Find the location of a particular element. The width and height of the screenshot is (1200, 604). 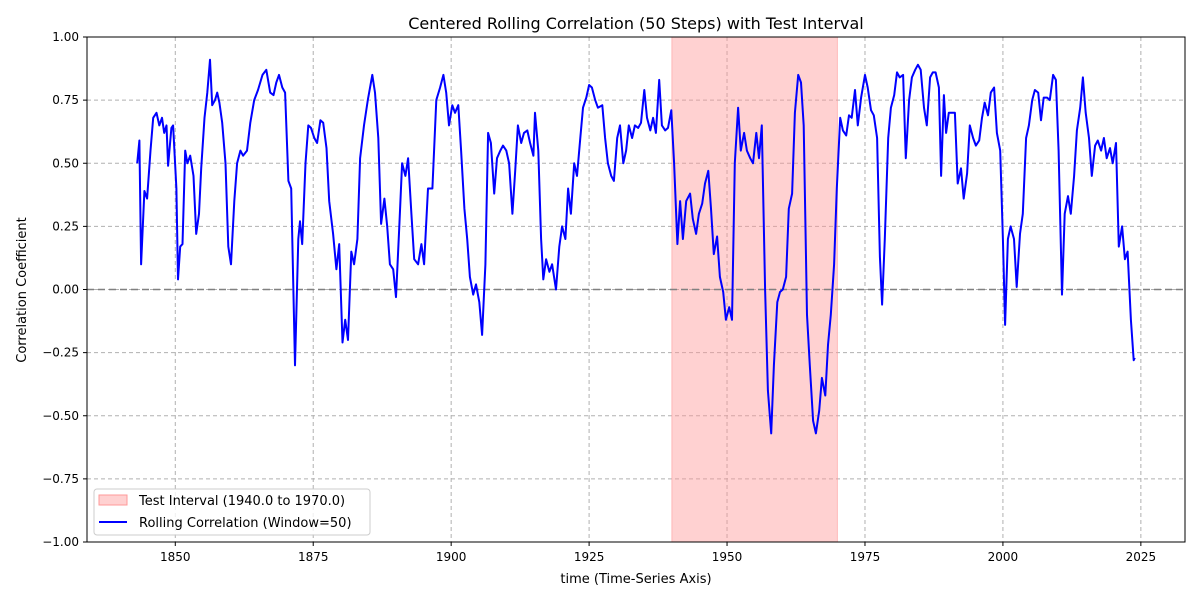

y-tick-label: 0.75 is located at coordinates (65, 100).